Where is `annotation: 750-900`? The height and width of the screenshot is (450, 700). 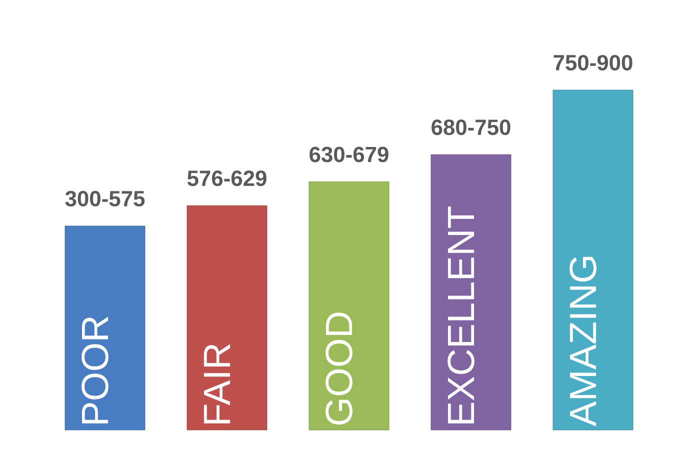
annotation: 750-900 is located at coordinates (593, 62).